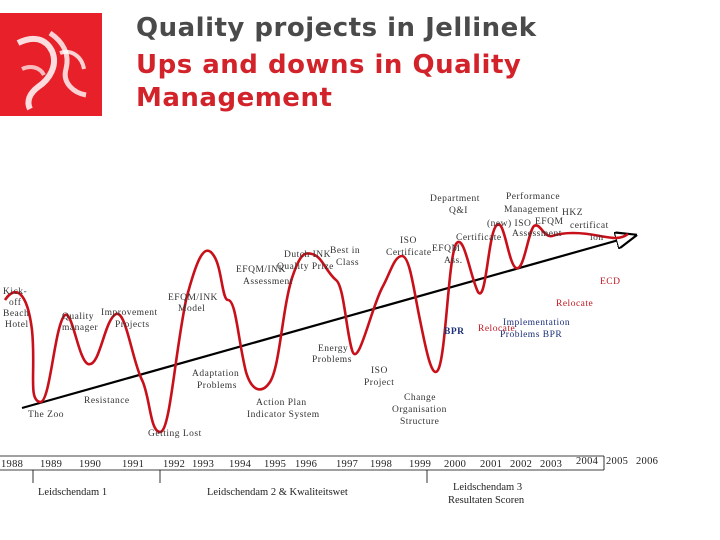 Image resolution: width=720 pixels, height=540 pixels. Describe the element at coordinates (305, 267) in the screenshot. I see `label-dutch-prize-line2: Quality Prize` at that location.